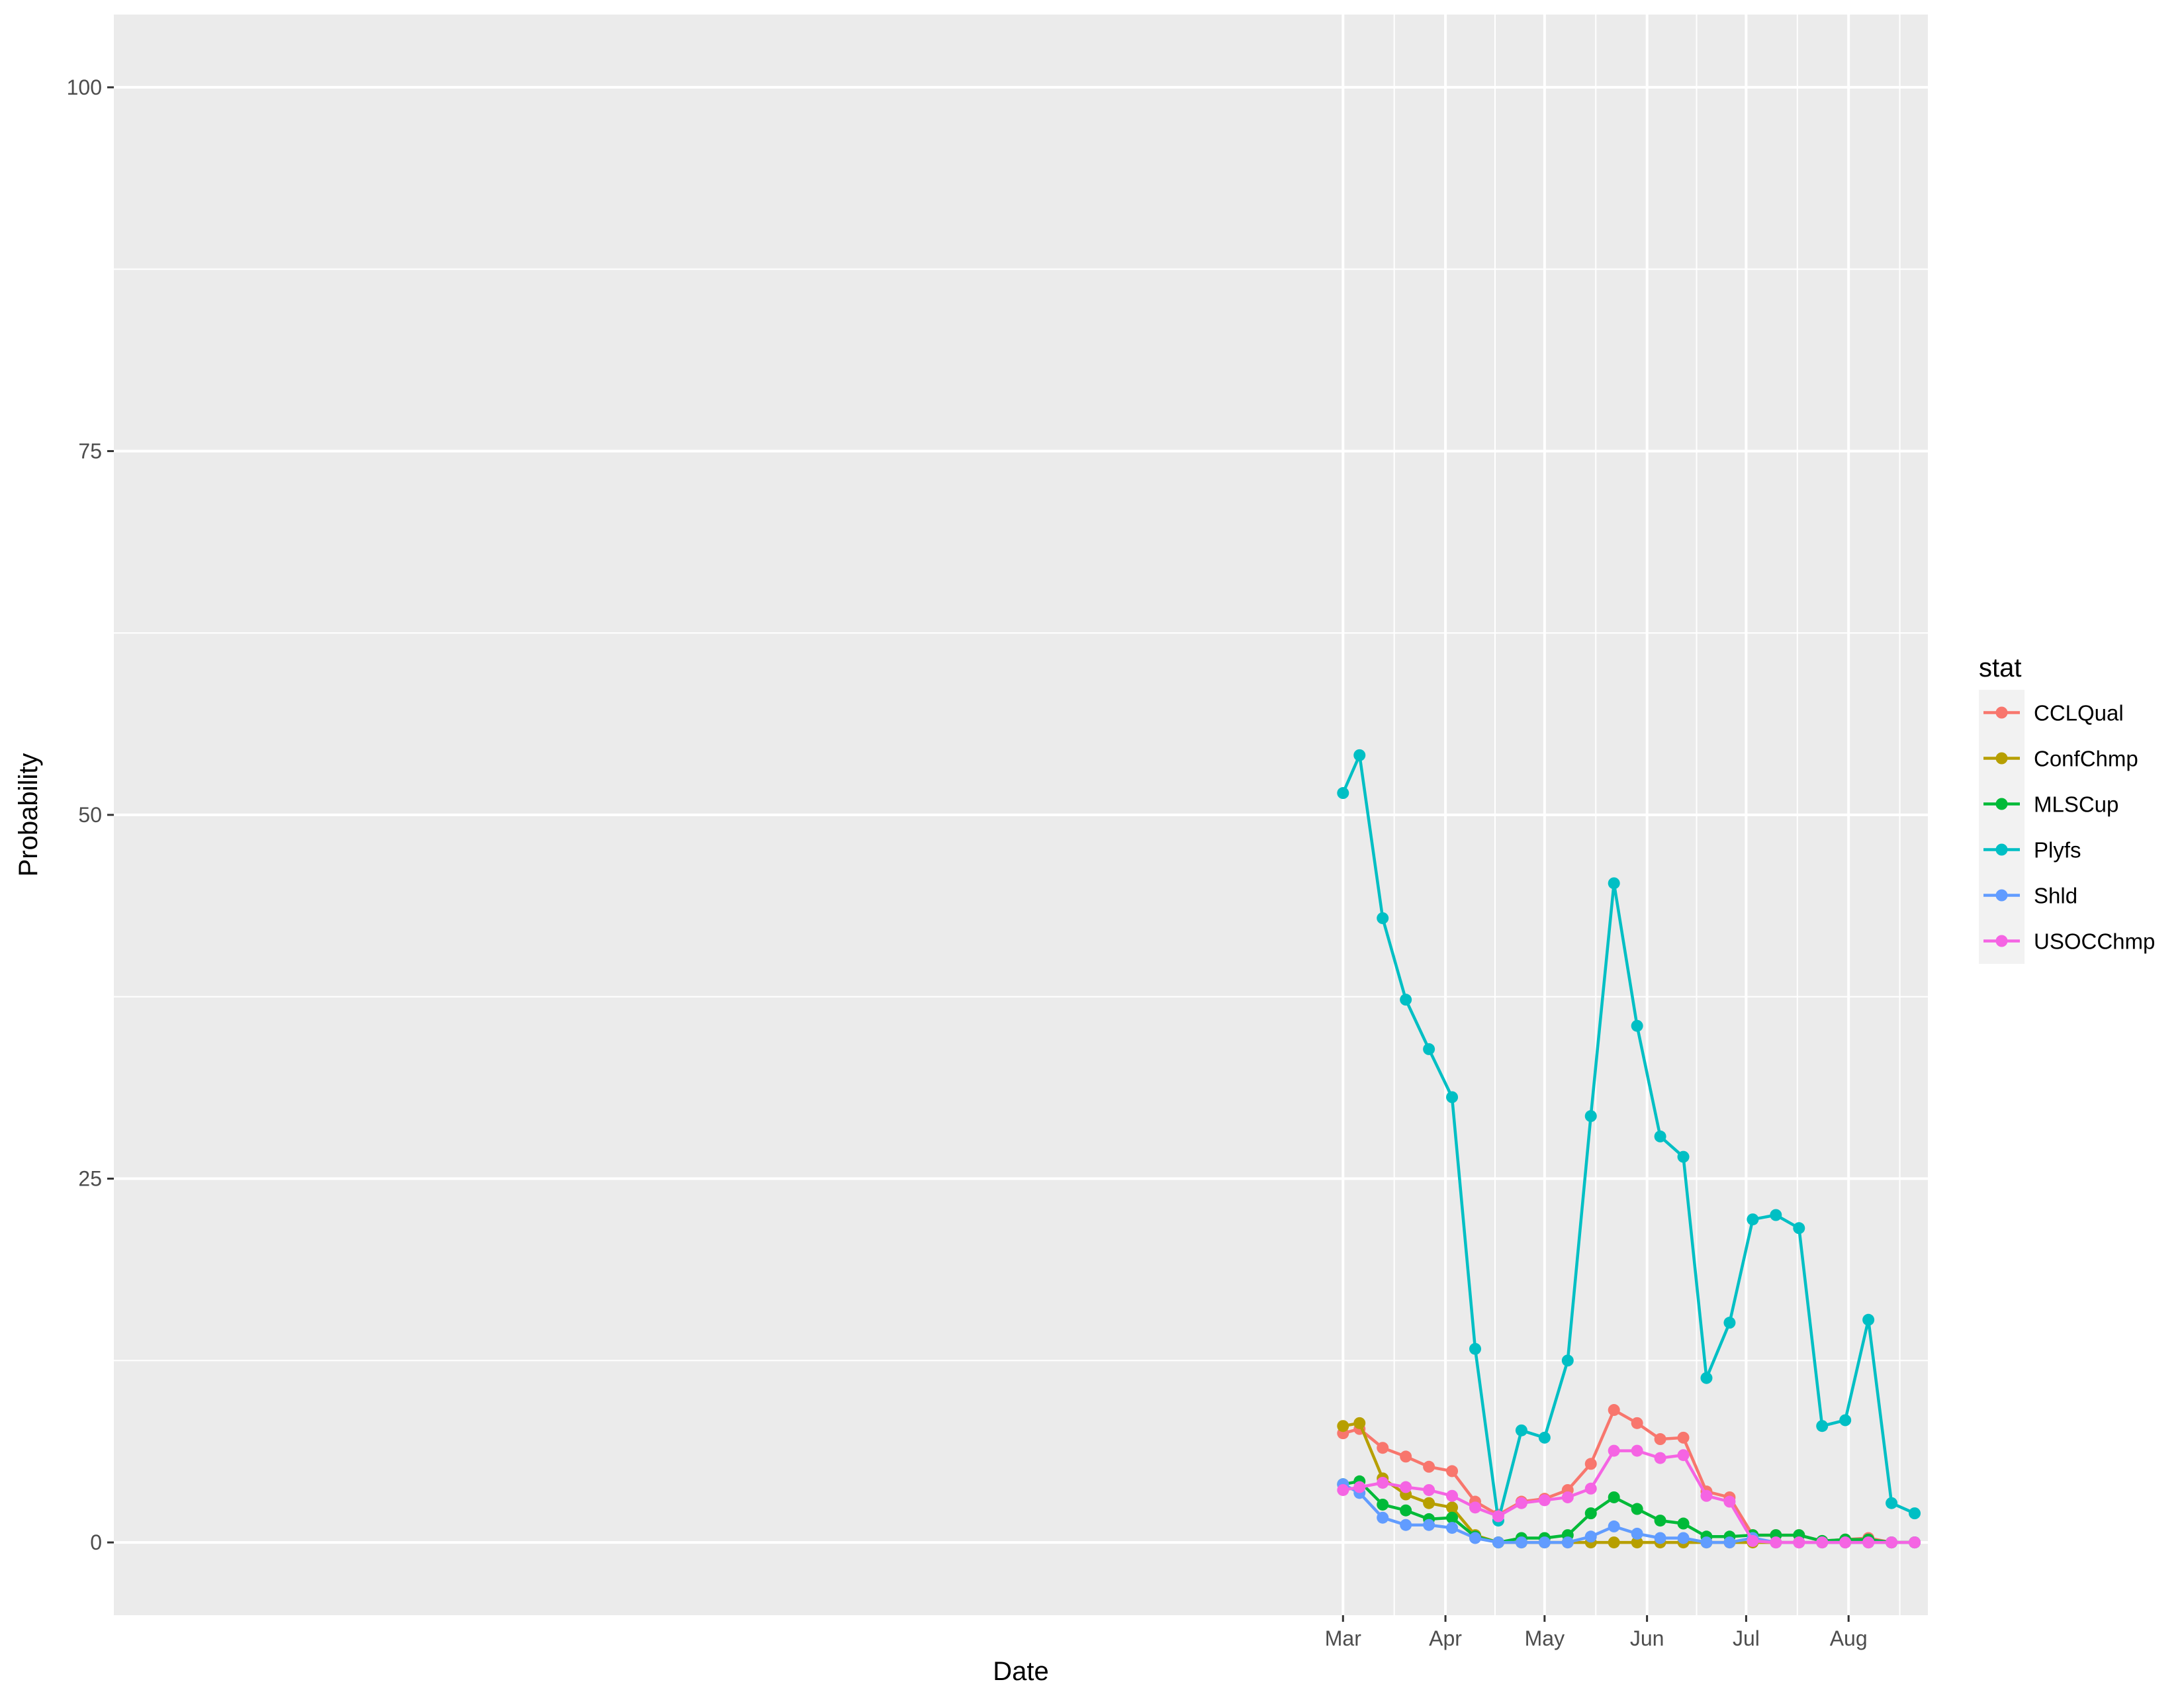  Describe the element at coordinates (1445, 1638) in the screenshot. I see `x-tick-label: Apr` at that location.